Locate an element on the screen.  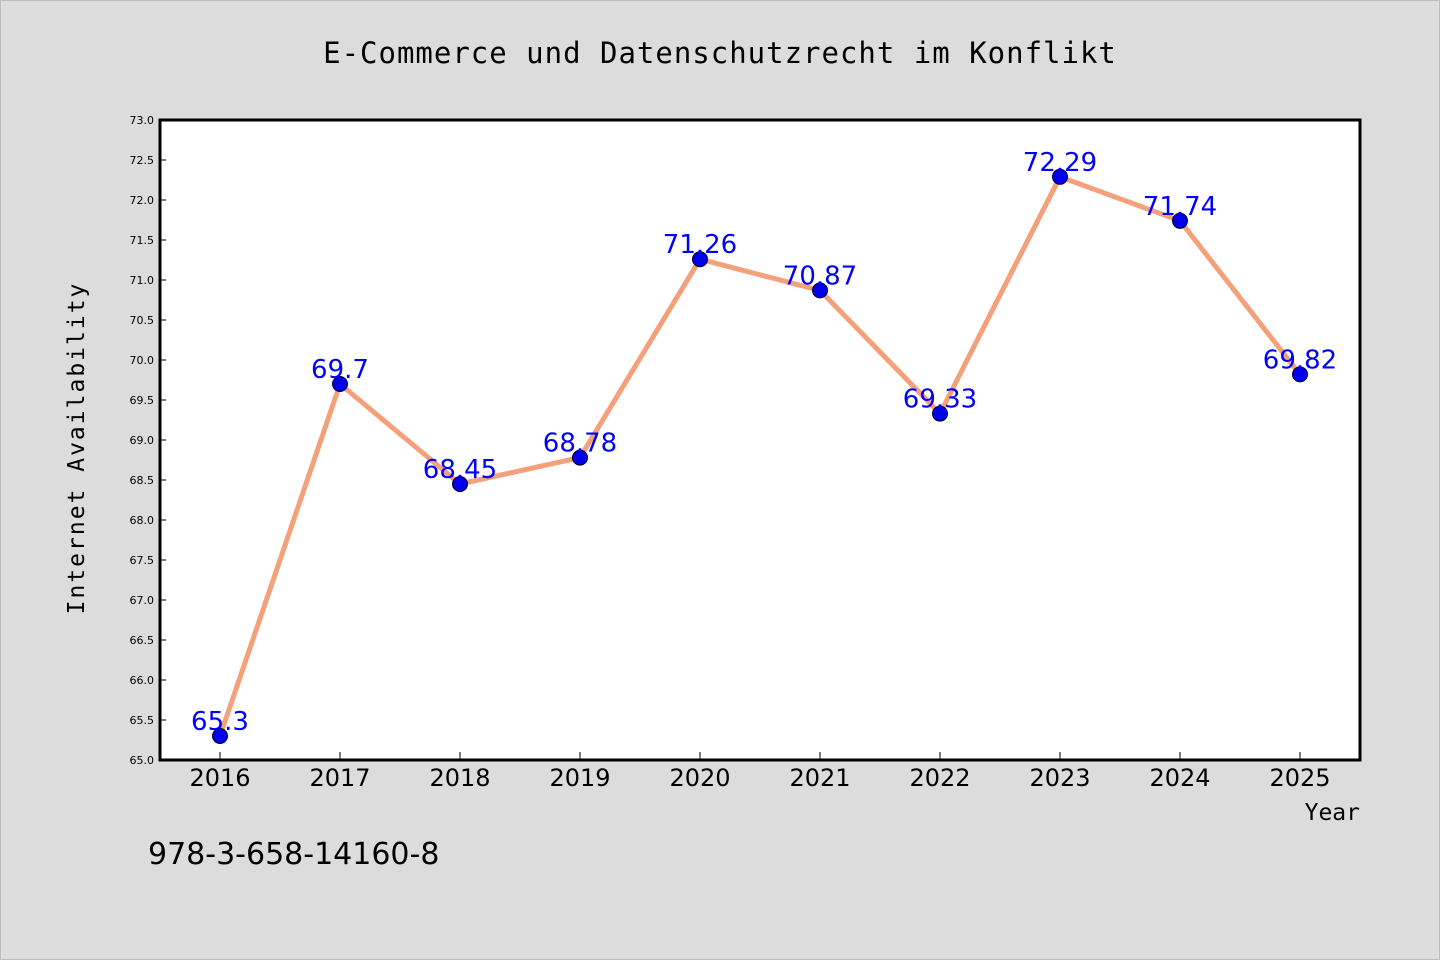
y-tick-label: 67.5 is located at coordinates (142, 560).